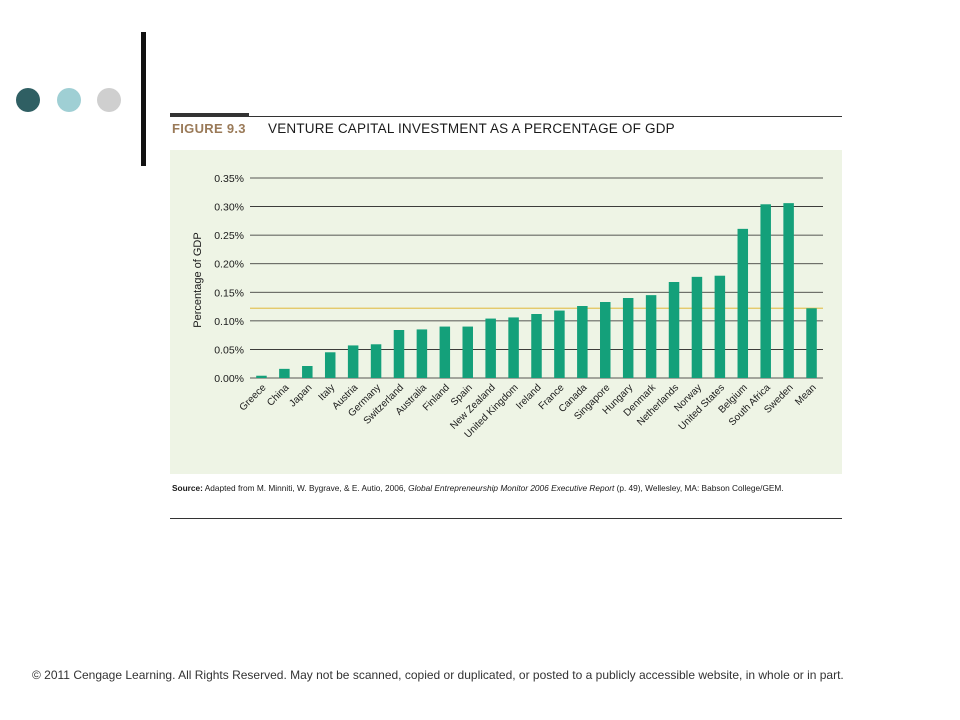  Describe the element at coordinates (422, 353) in the screenshot. I see `bar-australia` at that location.